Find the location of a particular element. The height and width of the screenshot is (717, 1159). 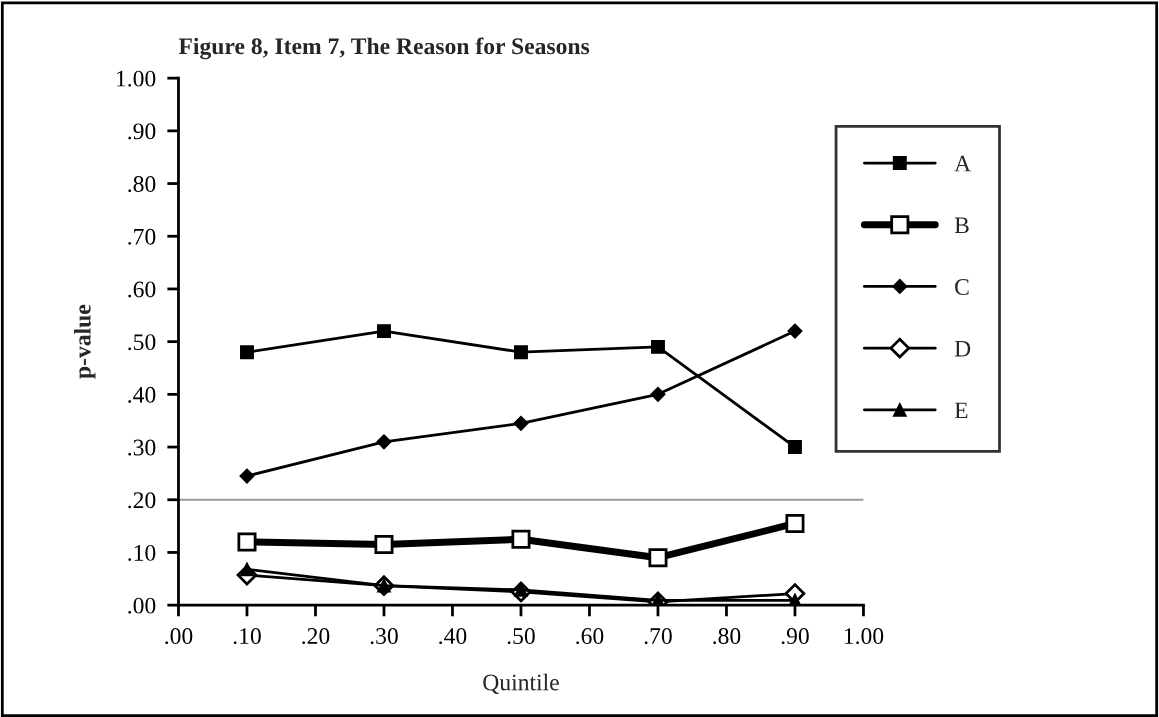

legend-label: B is located at coordinates (961, 225).